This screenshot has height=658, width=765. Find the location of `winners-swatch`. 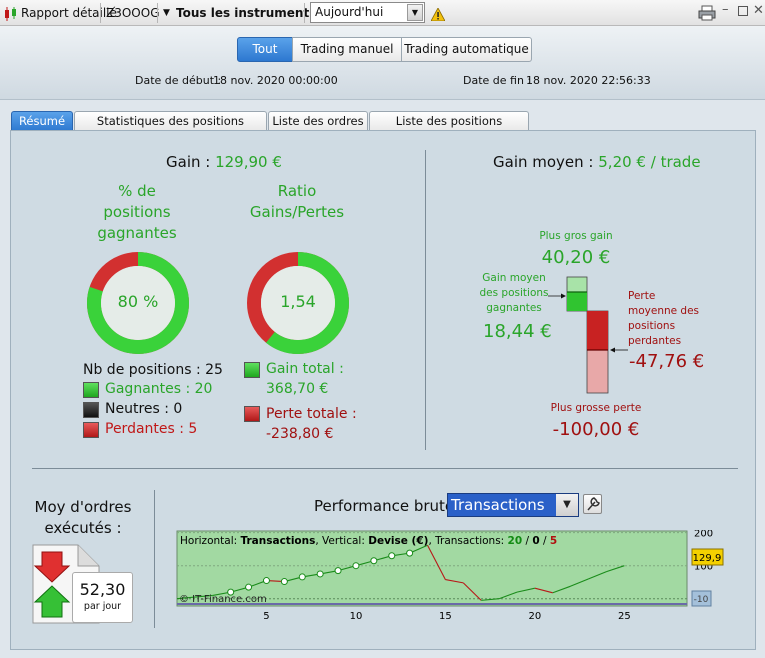

winners-swatch is located at coordinates (91, 390).